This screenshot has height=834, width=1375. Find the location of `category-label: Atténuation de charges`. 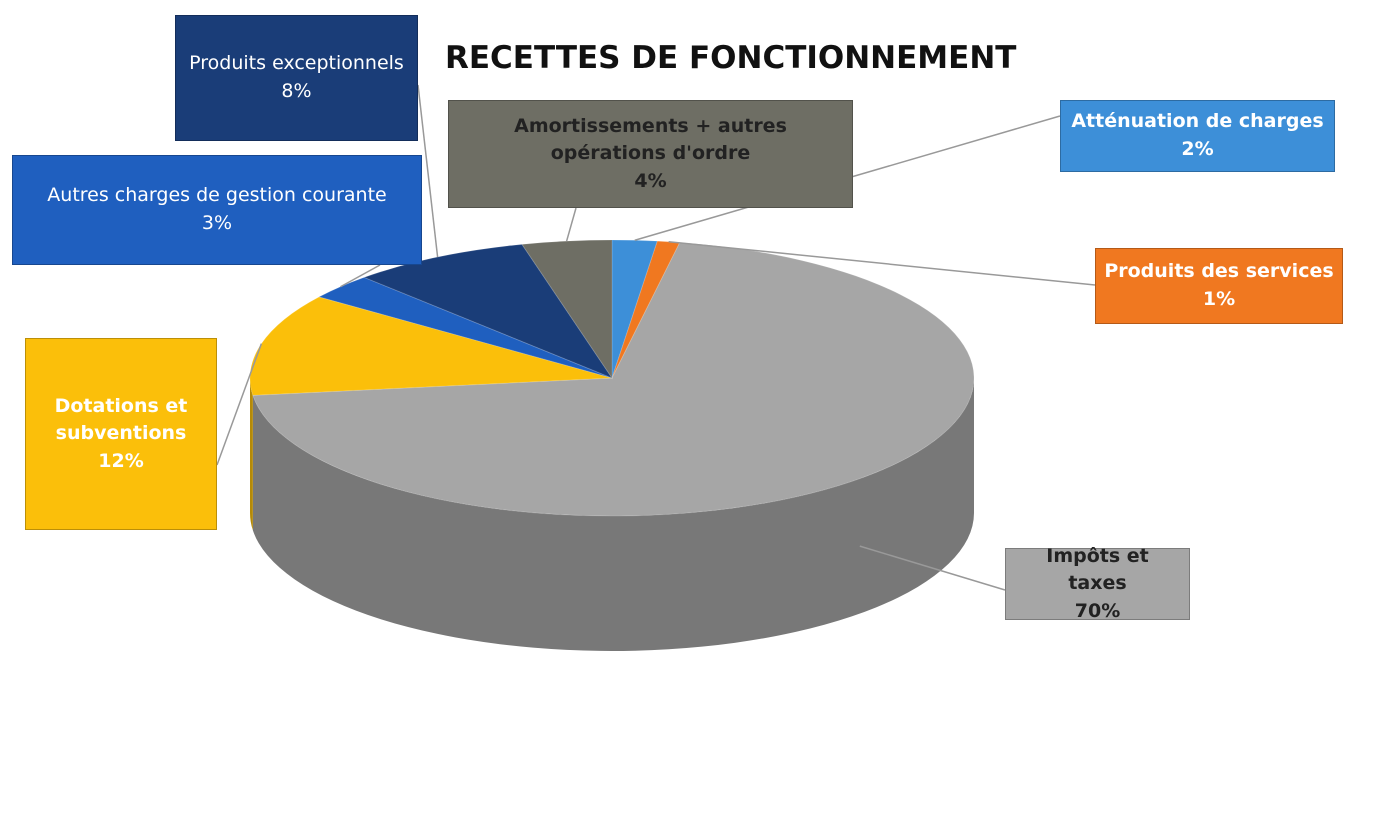

category-label: Atténuation de charges is located at coordinates (1197, 121).